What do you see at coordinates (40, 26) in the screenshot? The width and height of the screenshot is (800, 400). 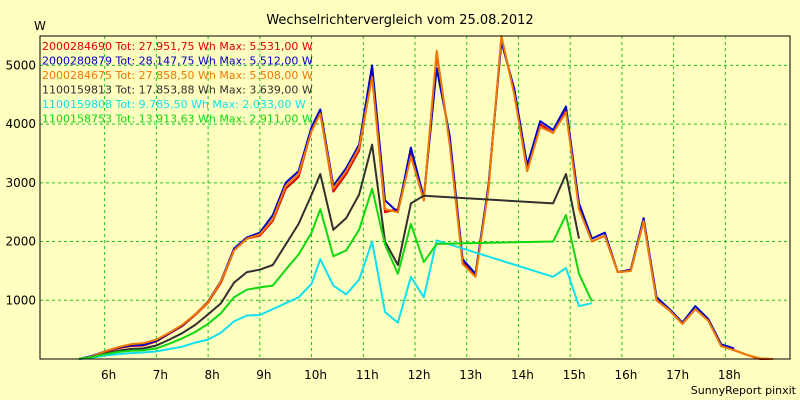 I see `y-axis-label: W` at bounding box center [40, 26].